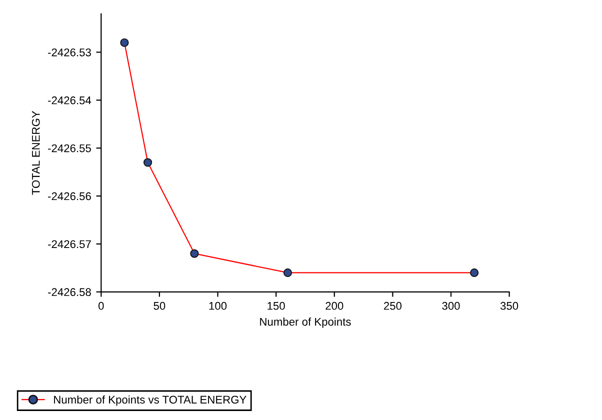  Describe the element at coordinates (509, 306) in the screenshot. I see `x-tick-label: 350` at that location.